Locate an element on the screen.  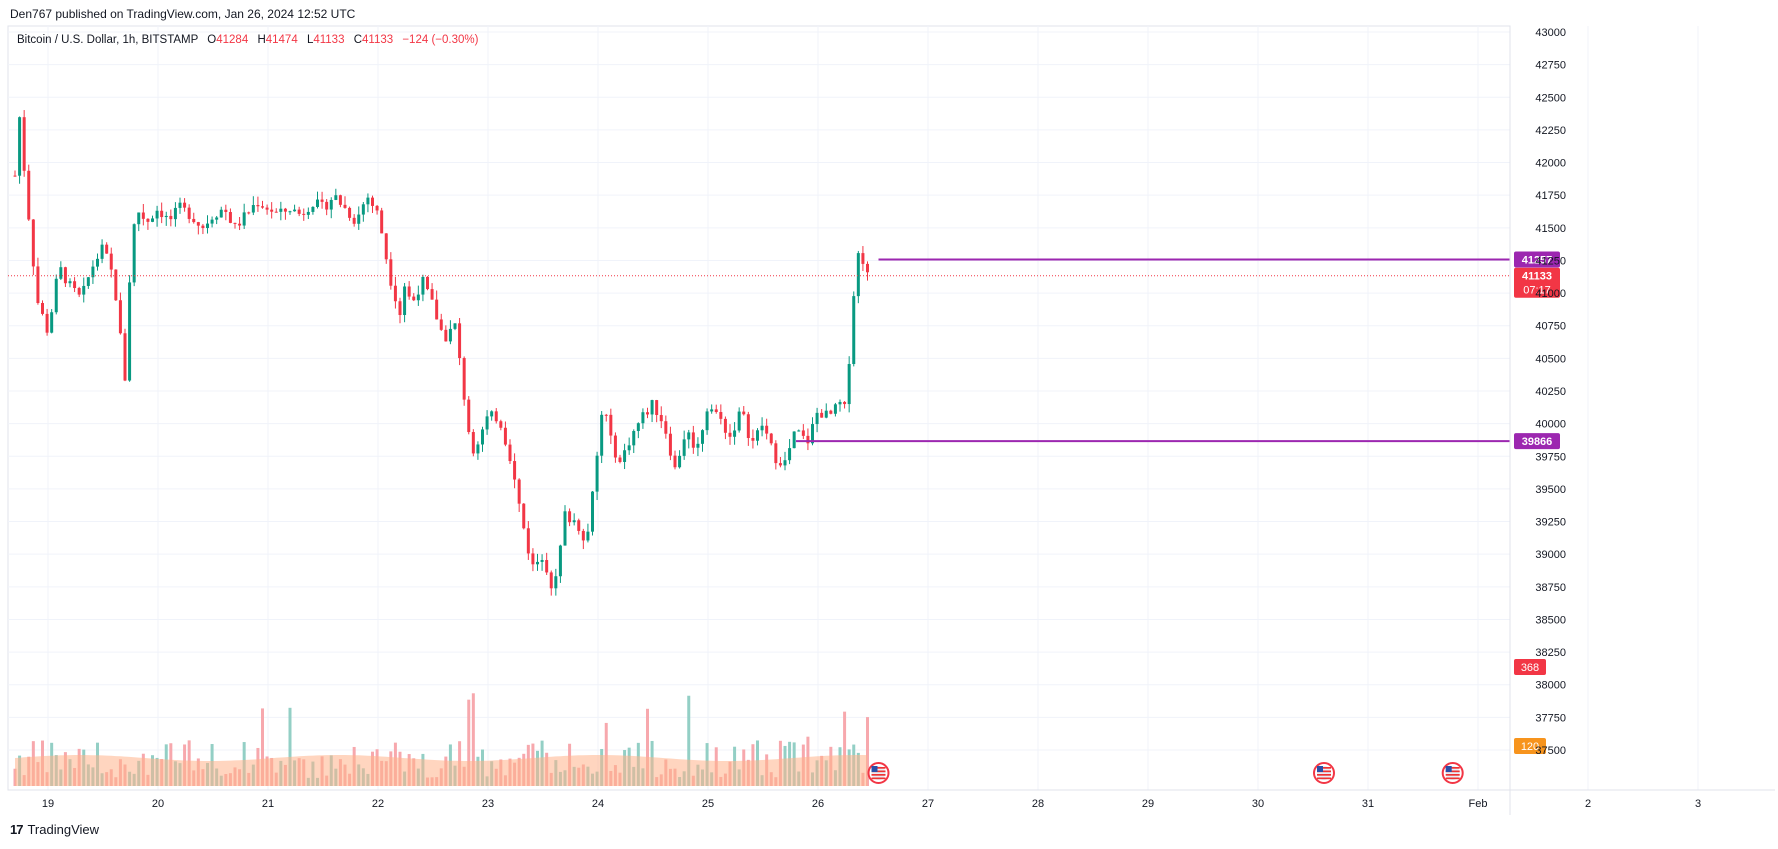
price-tick-label: 38250 is located at coordinates (1550, 653).